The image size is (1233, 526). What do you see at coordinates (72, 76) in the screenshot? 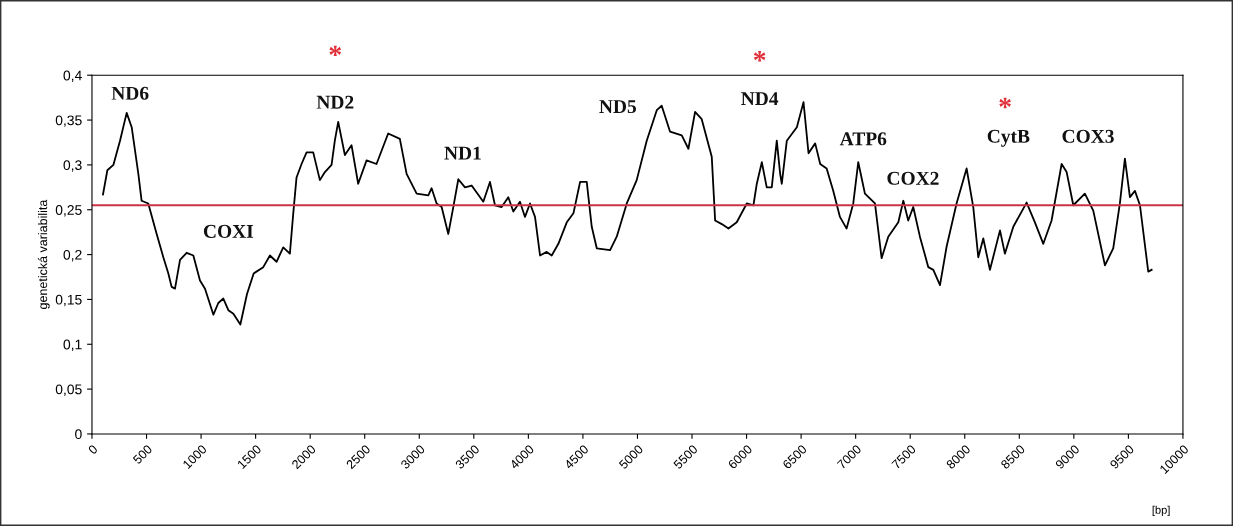
I see `y-tick-label: 0,4` at bounding box center [72, 76].